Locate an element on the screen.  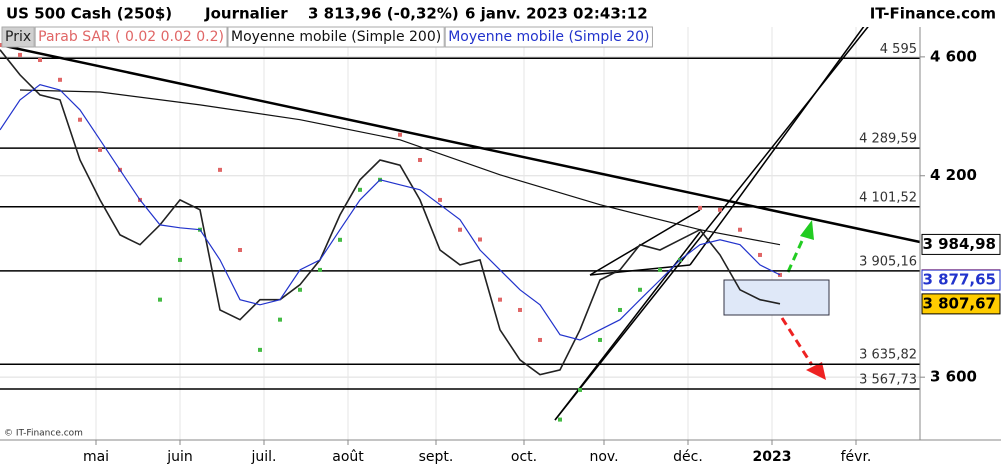
legend-entry: Prix is located at coordinates (18, 37).